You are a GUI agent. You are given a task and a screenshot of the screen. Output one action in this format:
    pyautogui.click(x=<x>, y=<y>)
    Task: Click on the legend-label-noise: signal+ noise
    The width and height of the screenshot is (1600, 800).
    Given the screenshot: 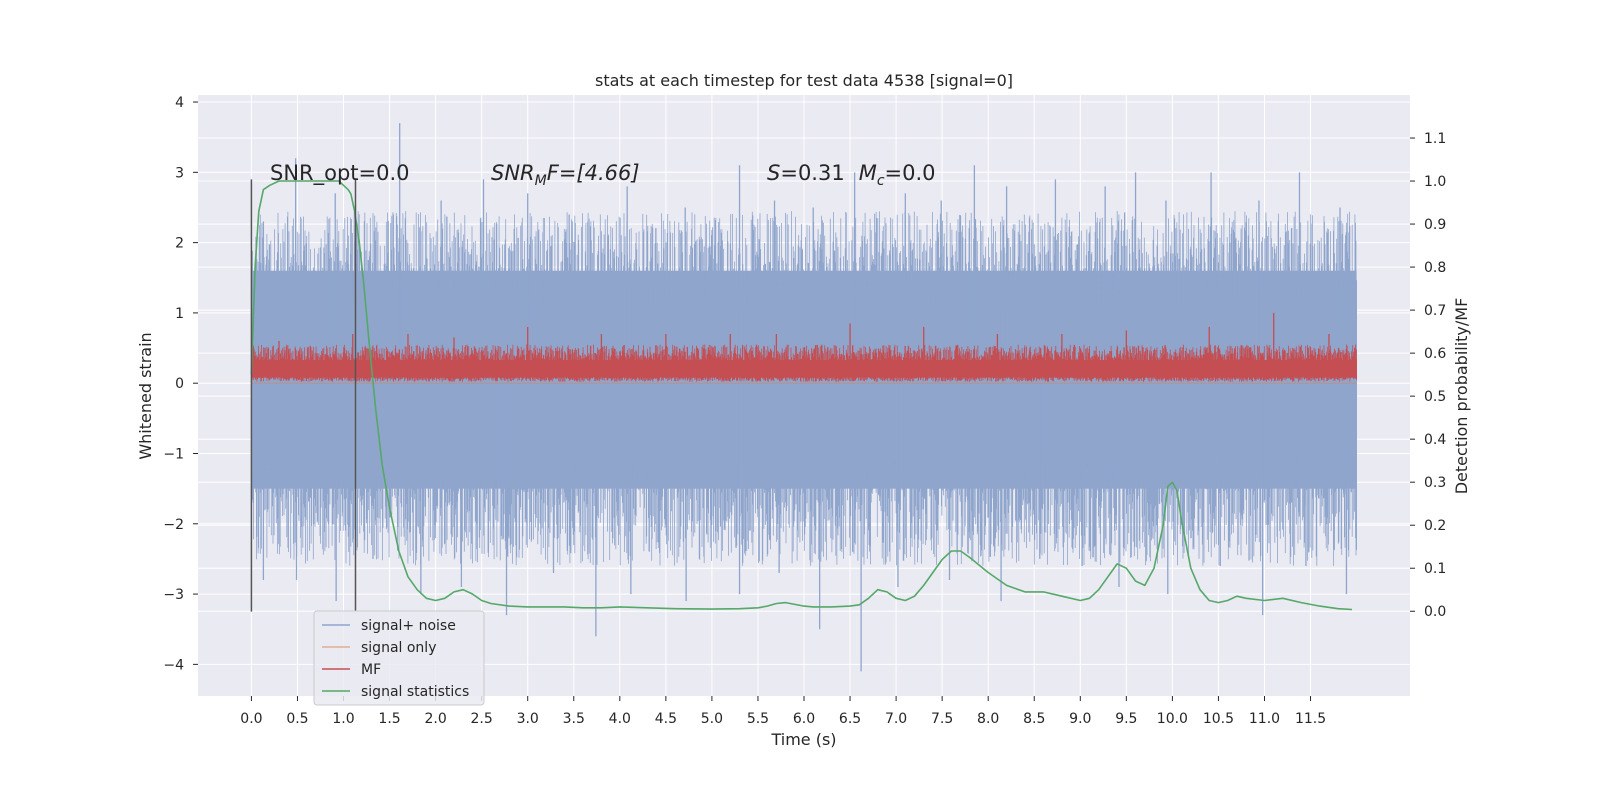 What is the action you would take?
    pyautogui.click(x=408, y=626)
    